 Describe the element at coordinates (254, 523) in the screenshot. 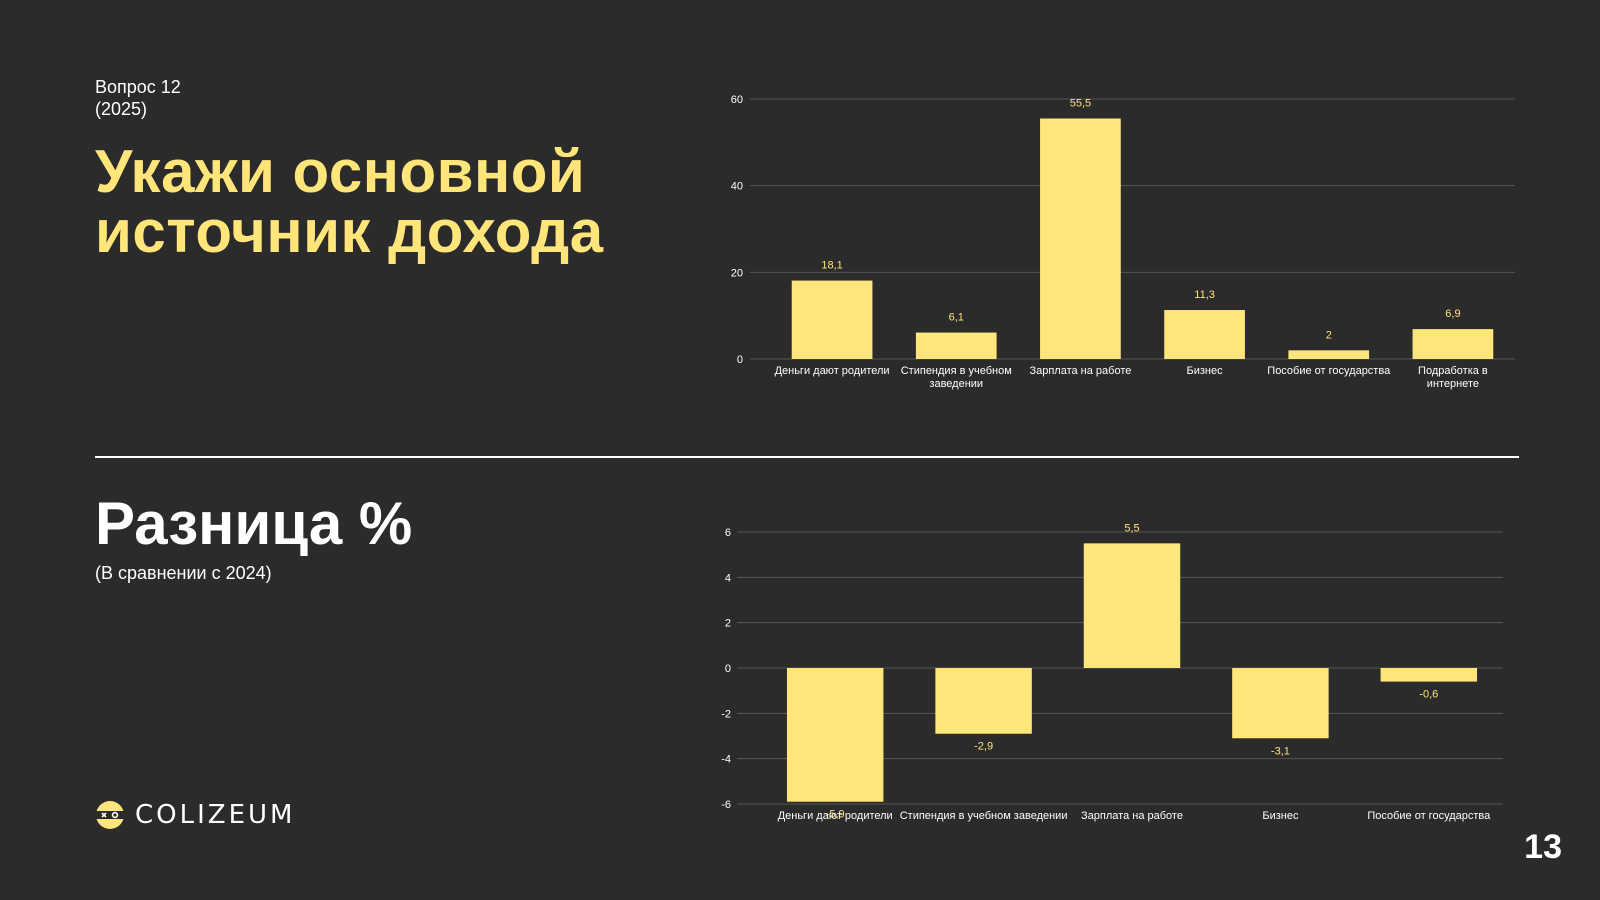

I see `diff-title: Разница %` at that location.